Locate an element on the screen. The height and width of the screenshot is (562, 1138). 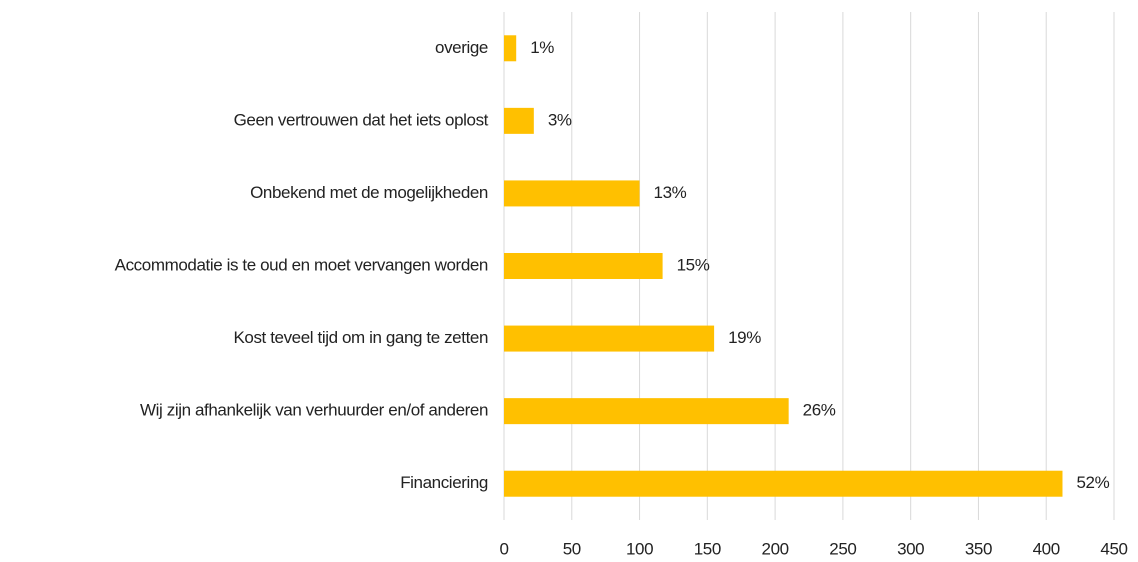
y-tick-label: Financiering is located at coordinates (444, 482).